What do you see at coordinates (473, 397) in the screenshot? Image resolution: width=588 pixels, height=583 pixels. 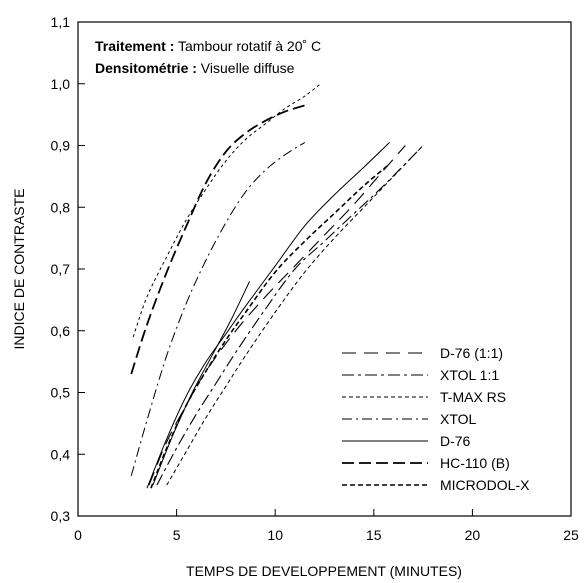 I see `legend-label: T-MAX RS` at bounding box center [473, 397].